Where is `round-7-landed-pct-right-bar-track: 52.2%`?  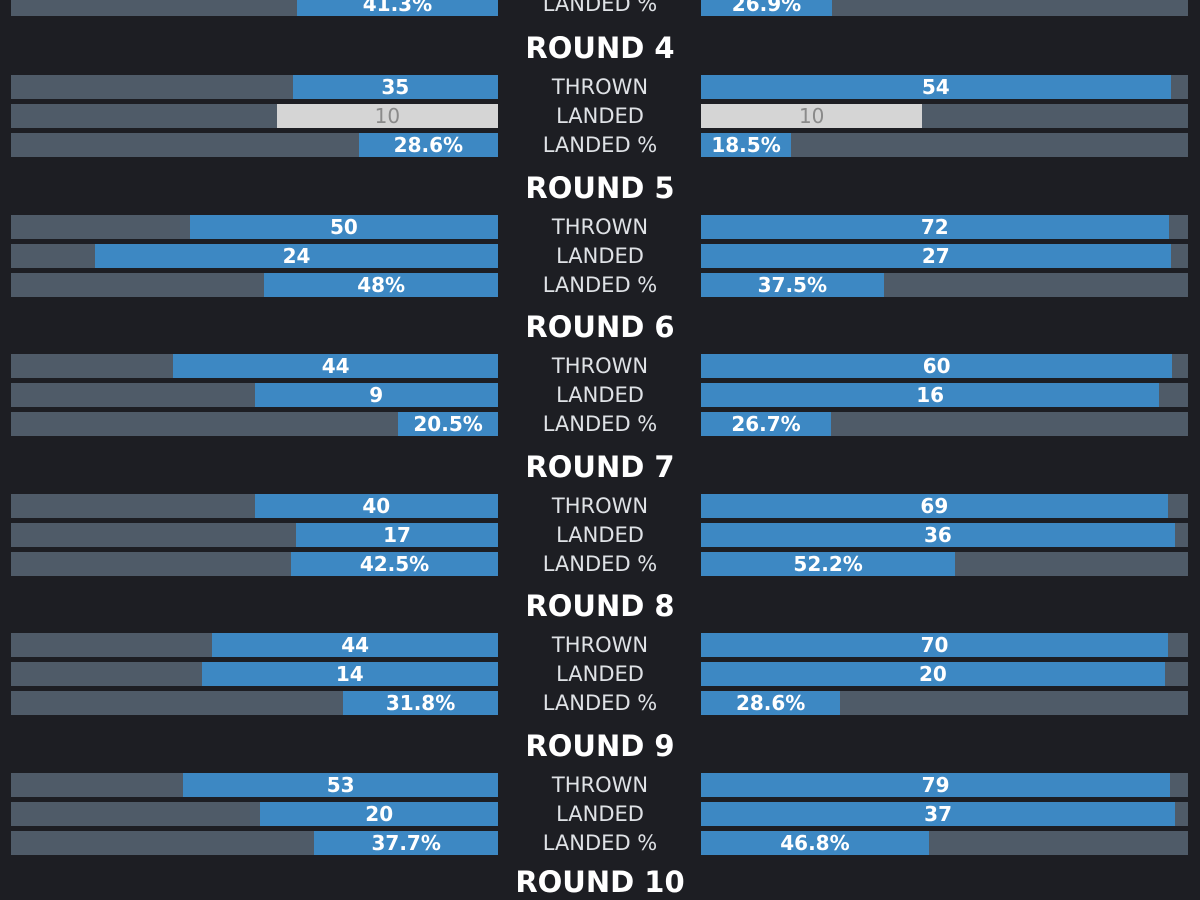 round-7-landed-pct-right-bar-track: 52.2% is located at coordinates (944, 563).